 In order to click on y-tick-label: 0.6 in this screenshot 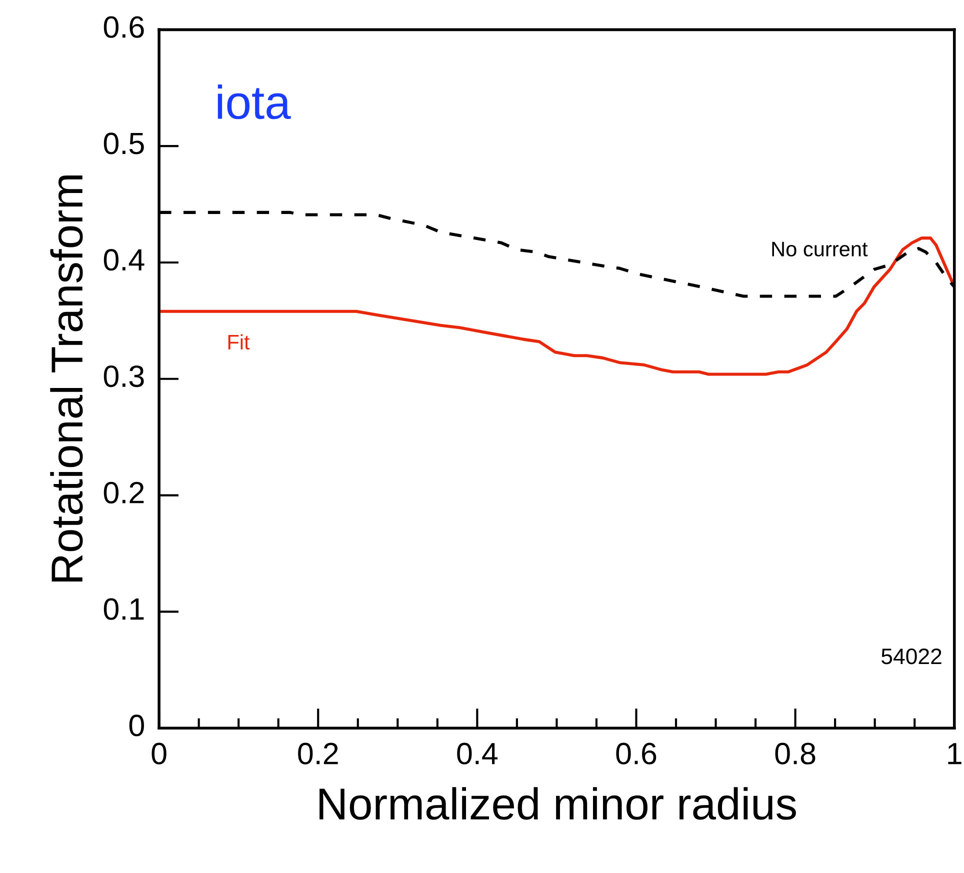, I will do `click(124, 27)`.